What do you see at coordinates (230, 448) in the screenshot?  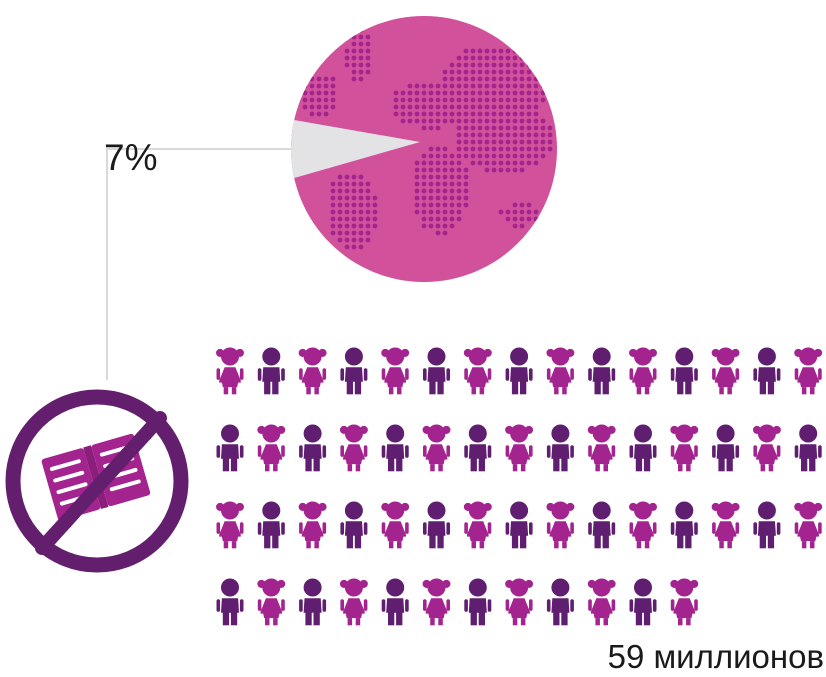 I see `boy-icon` at bounding box center [230, 448].